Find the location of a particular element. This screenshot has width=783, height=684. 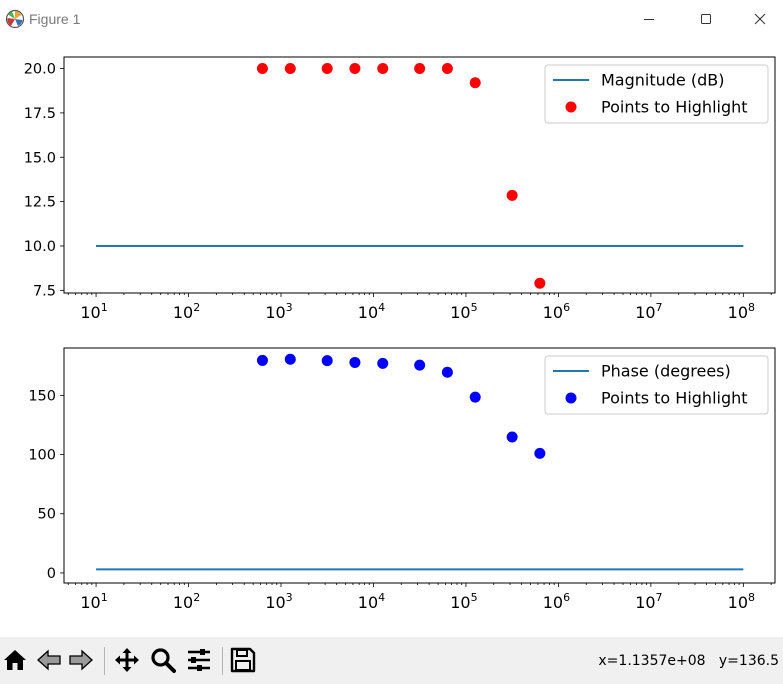

y-tick-label: 20.0 is located at coordinates (40, 70).